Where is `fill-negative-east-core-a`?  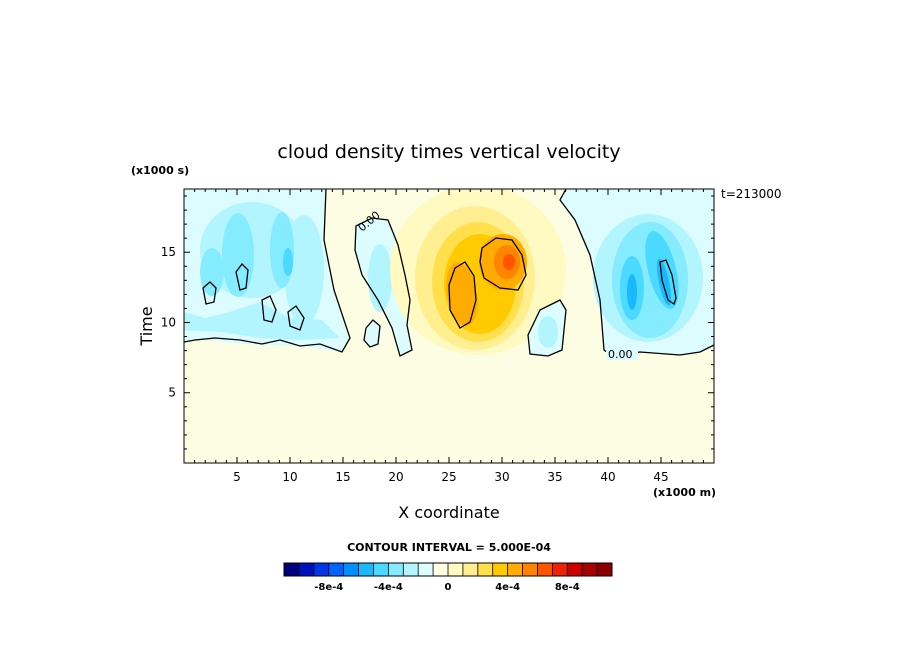 fill-negative-east-core-a is located at coordinates (632, 292).